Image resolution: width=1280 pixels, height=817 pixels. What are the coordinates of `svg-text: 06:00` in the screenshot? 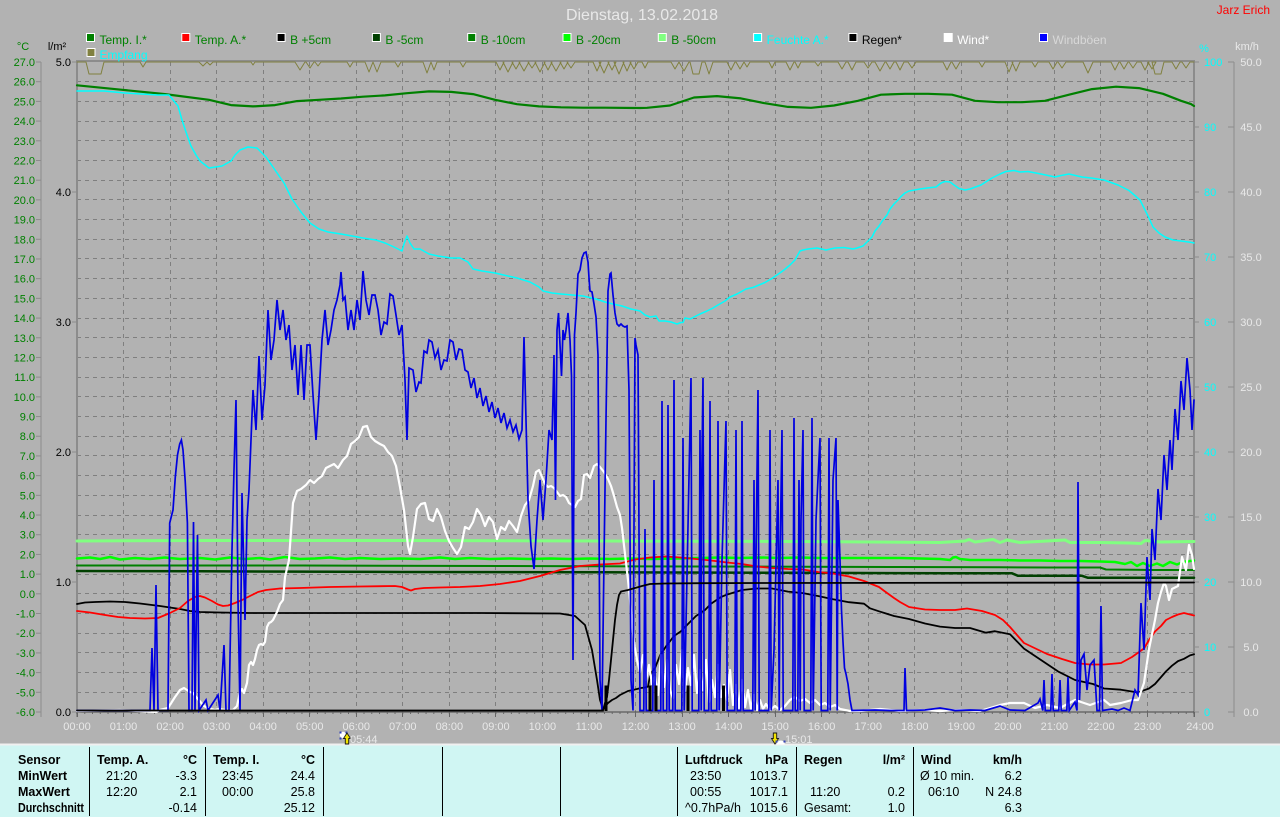 It's located at (356, 727).